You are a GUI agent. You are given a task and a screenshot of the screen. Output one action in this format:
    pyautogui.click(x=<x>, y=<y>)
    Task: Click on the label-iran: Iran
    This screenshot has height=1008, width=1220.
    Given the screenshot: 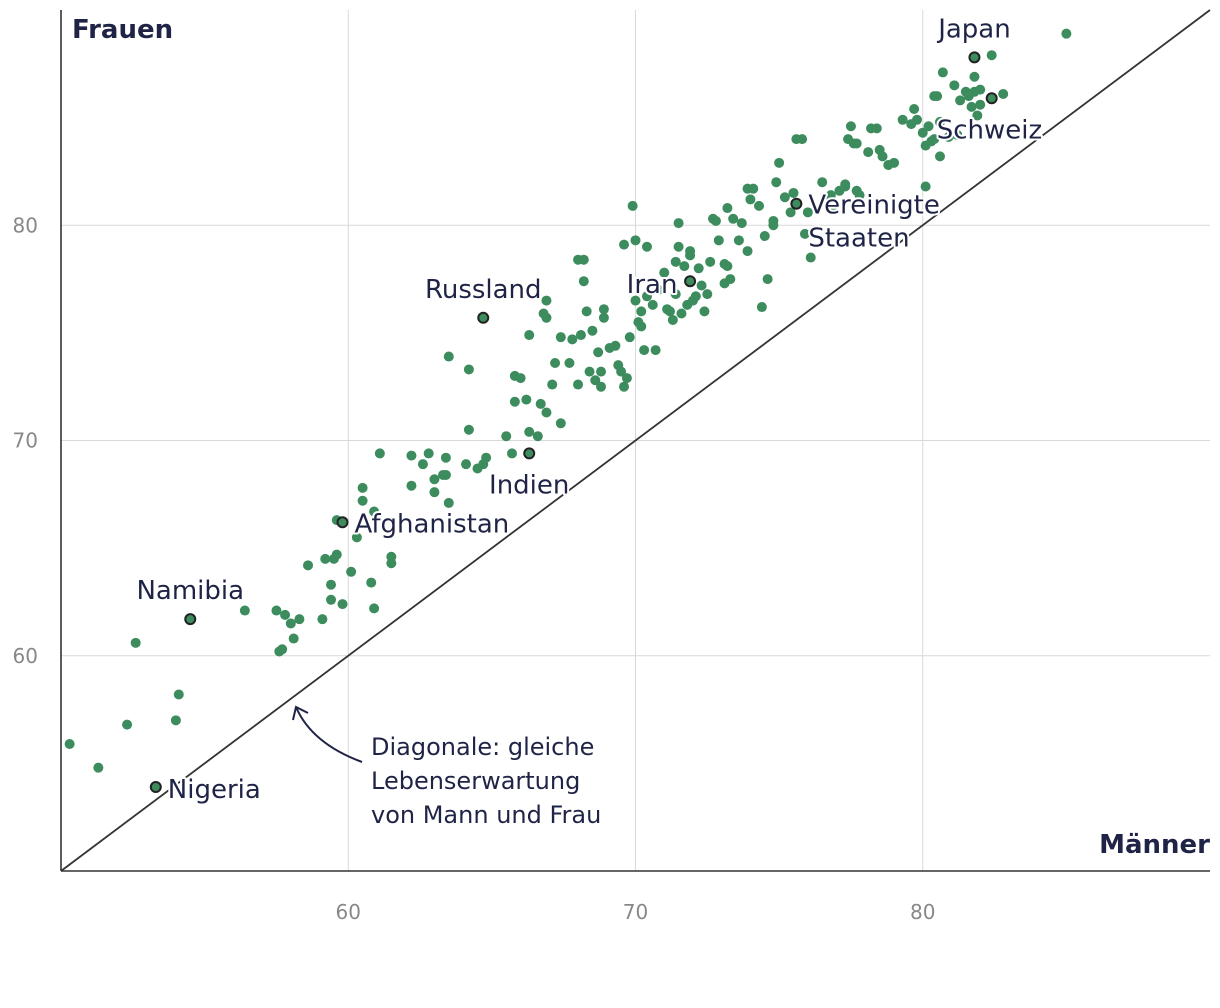 What is the action you would take?
    pyautogui.click(x=652, y=285)
    